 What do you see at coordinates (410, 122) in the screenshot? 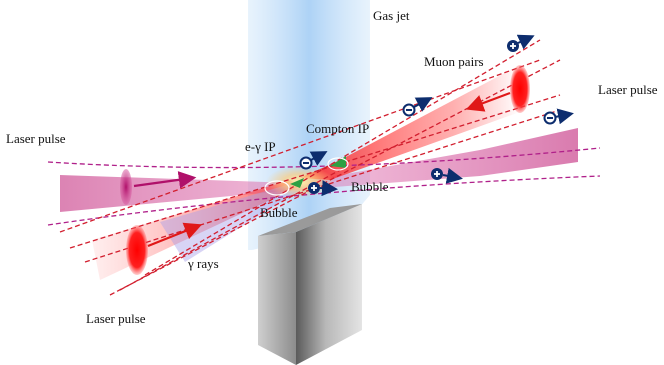
I see `red-laser-beam-right` at bounding box center [410, 122].